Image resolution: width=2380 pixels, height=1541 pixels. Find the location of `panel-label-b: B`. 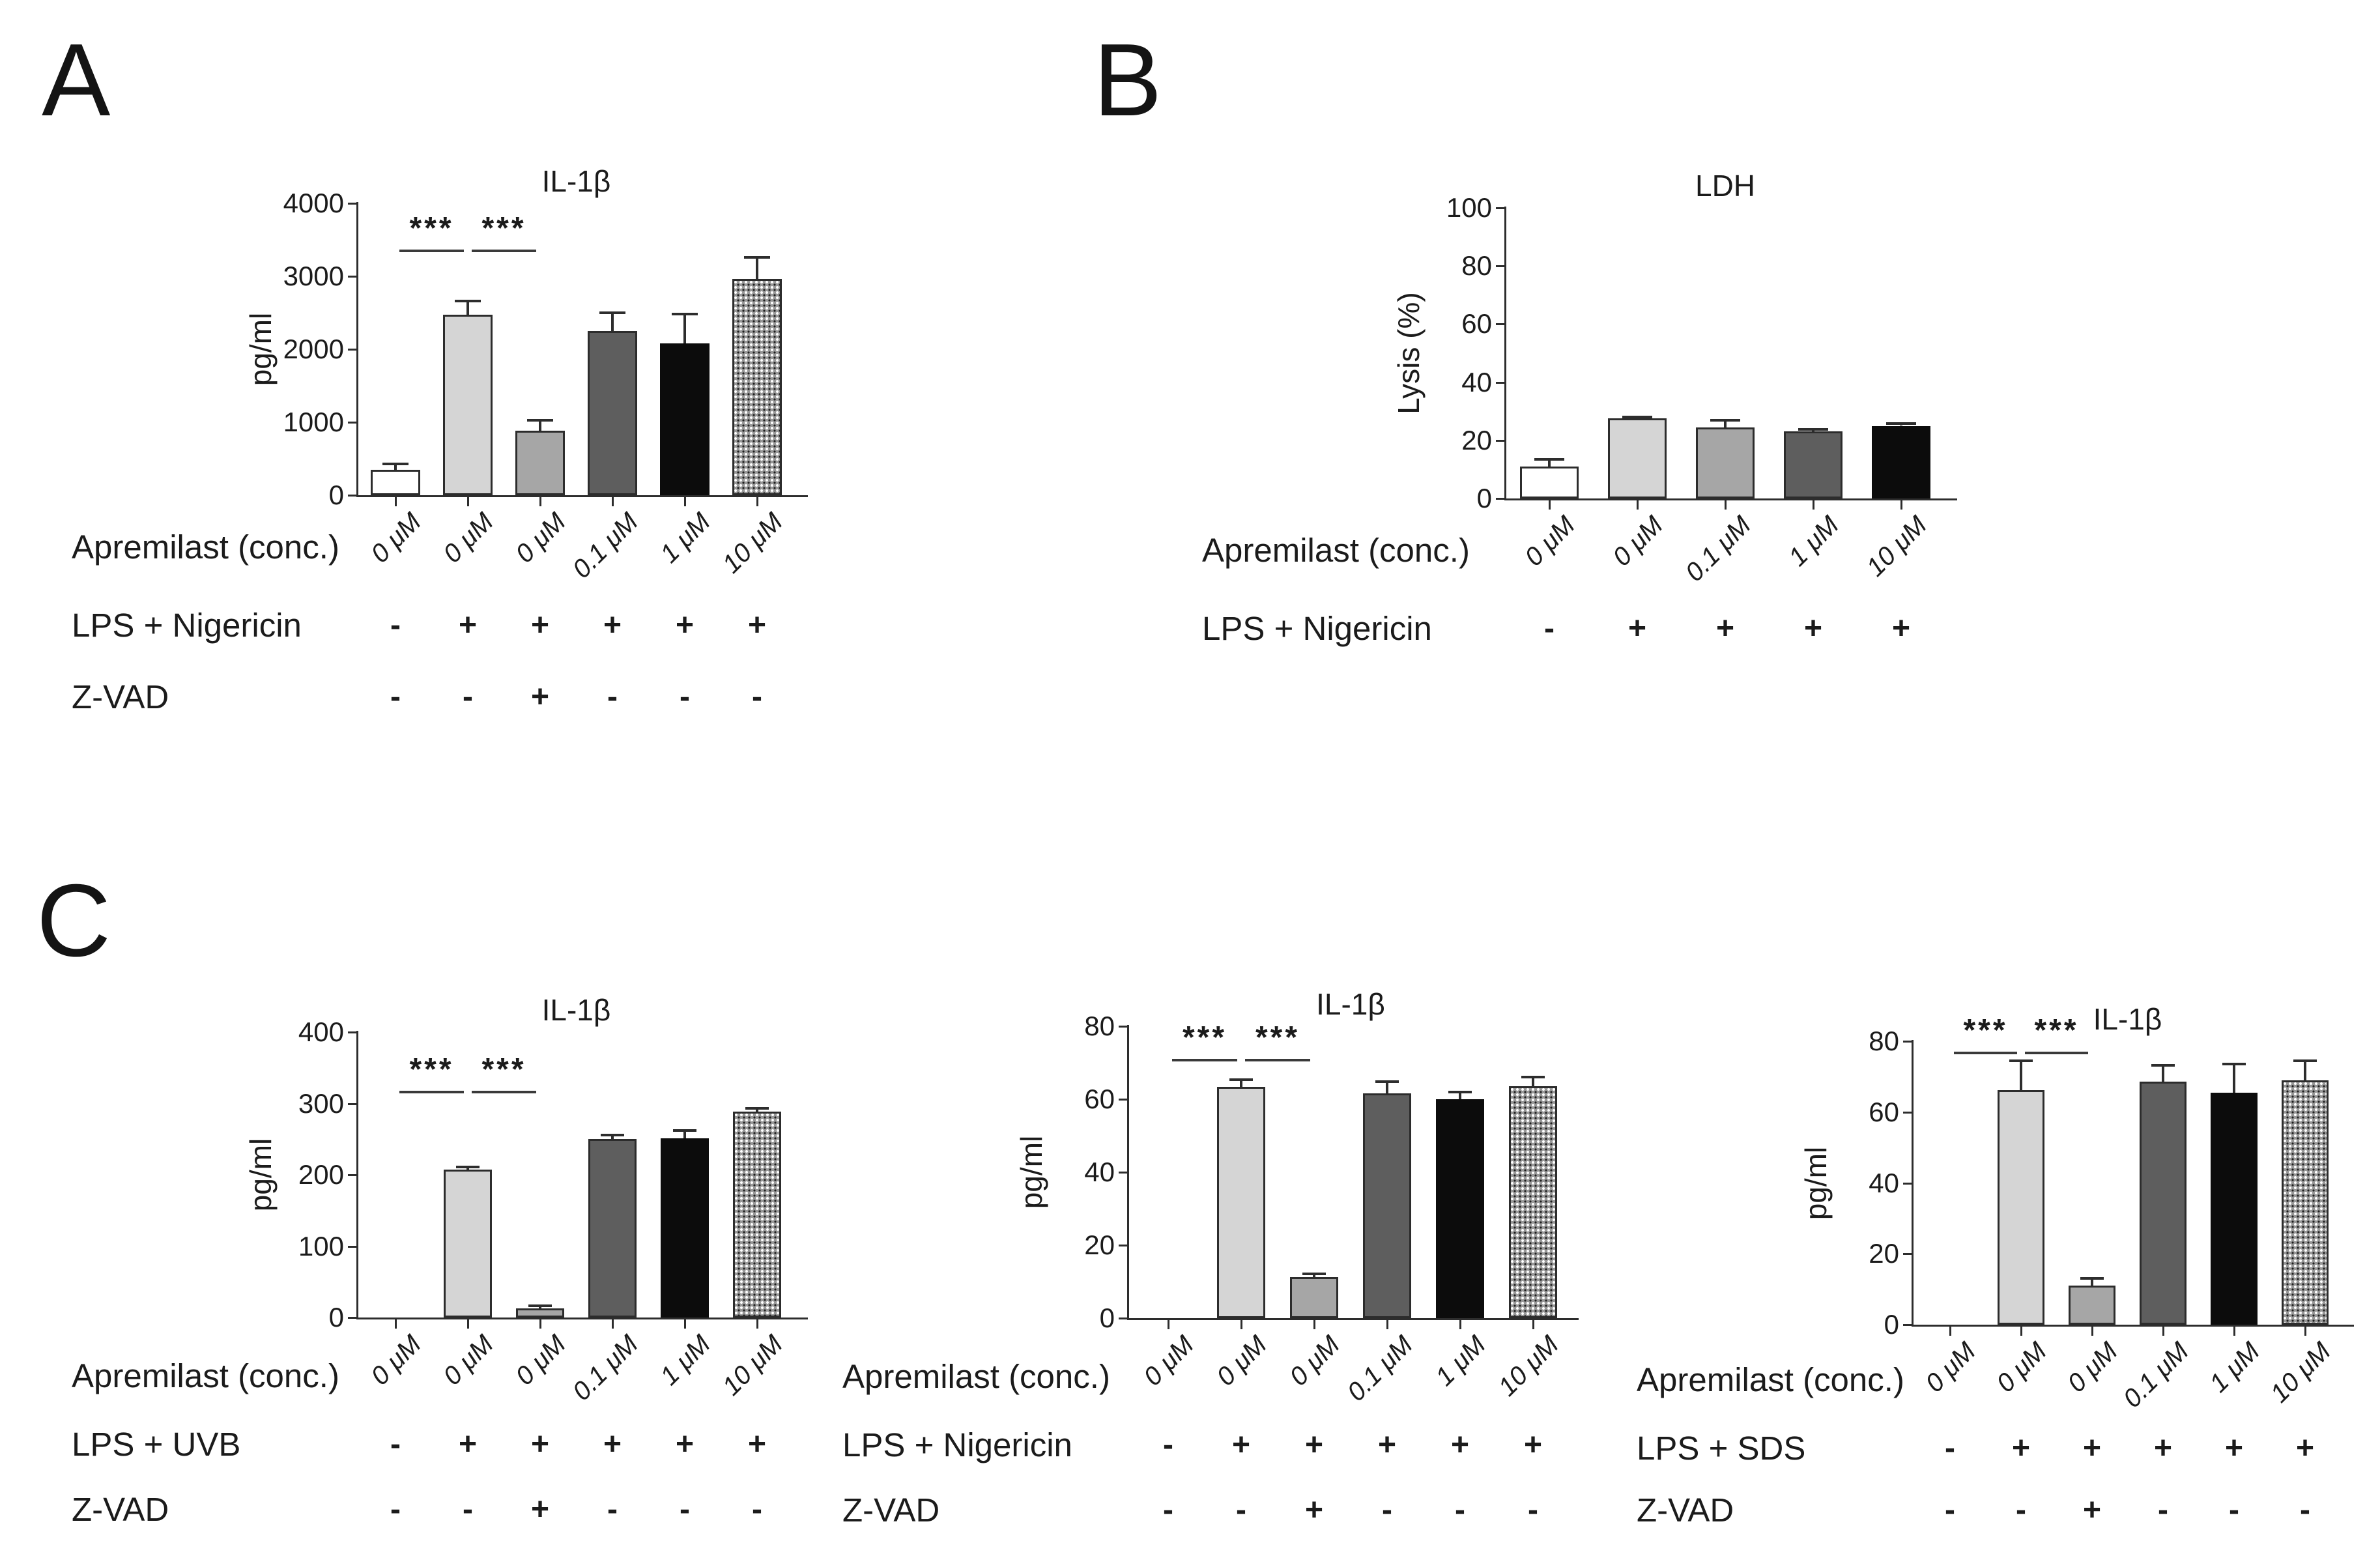

panel-label-b: B is located at coordinates (1127, 80).